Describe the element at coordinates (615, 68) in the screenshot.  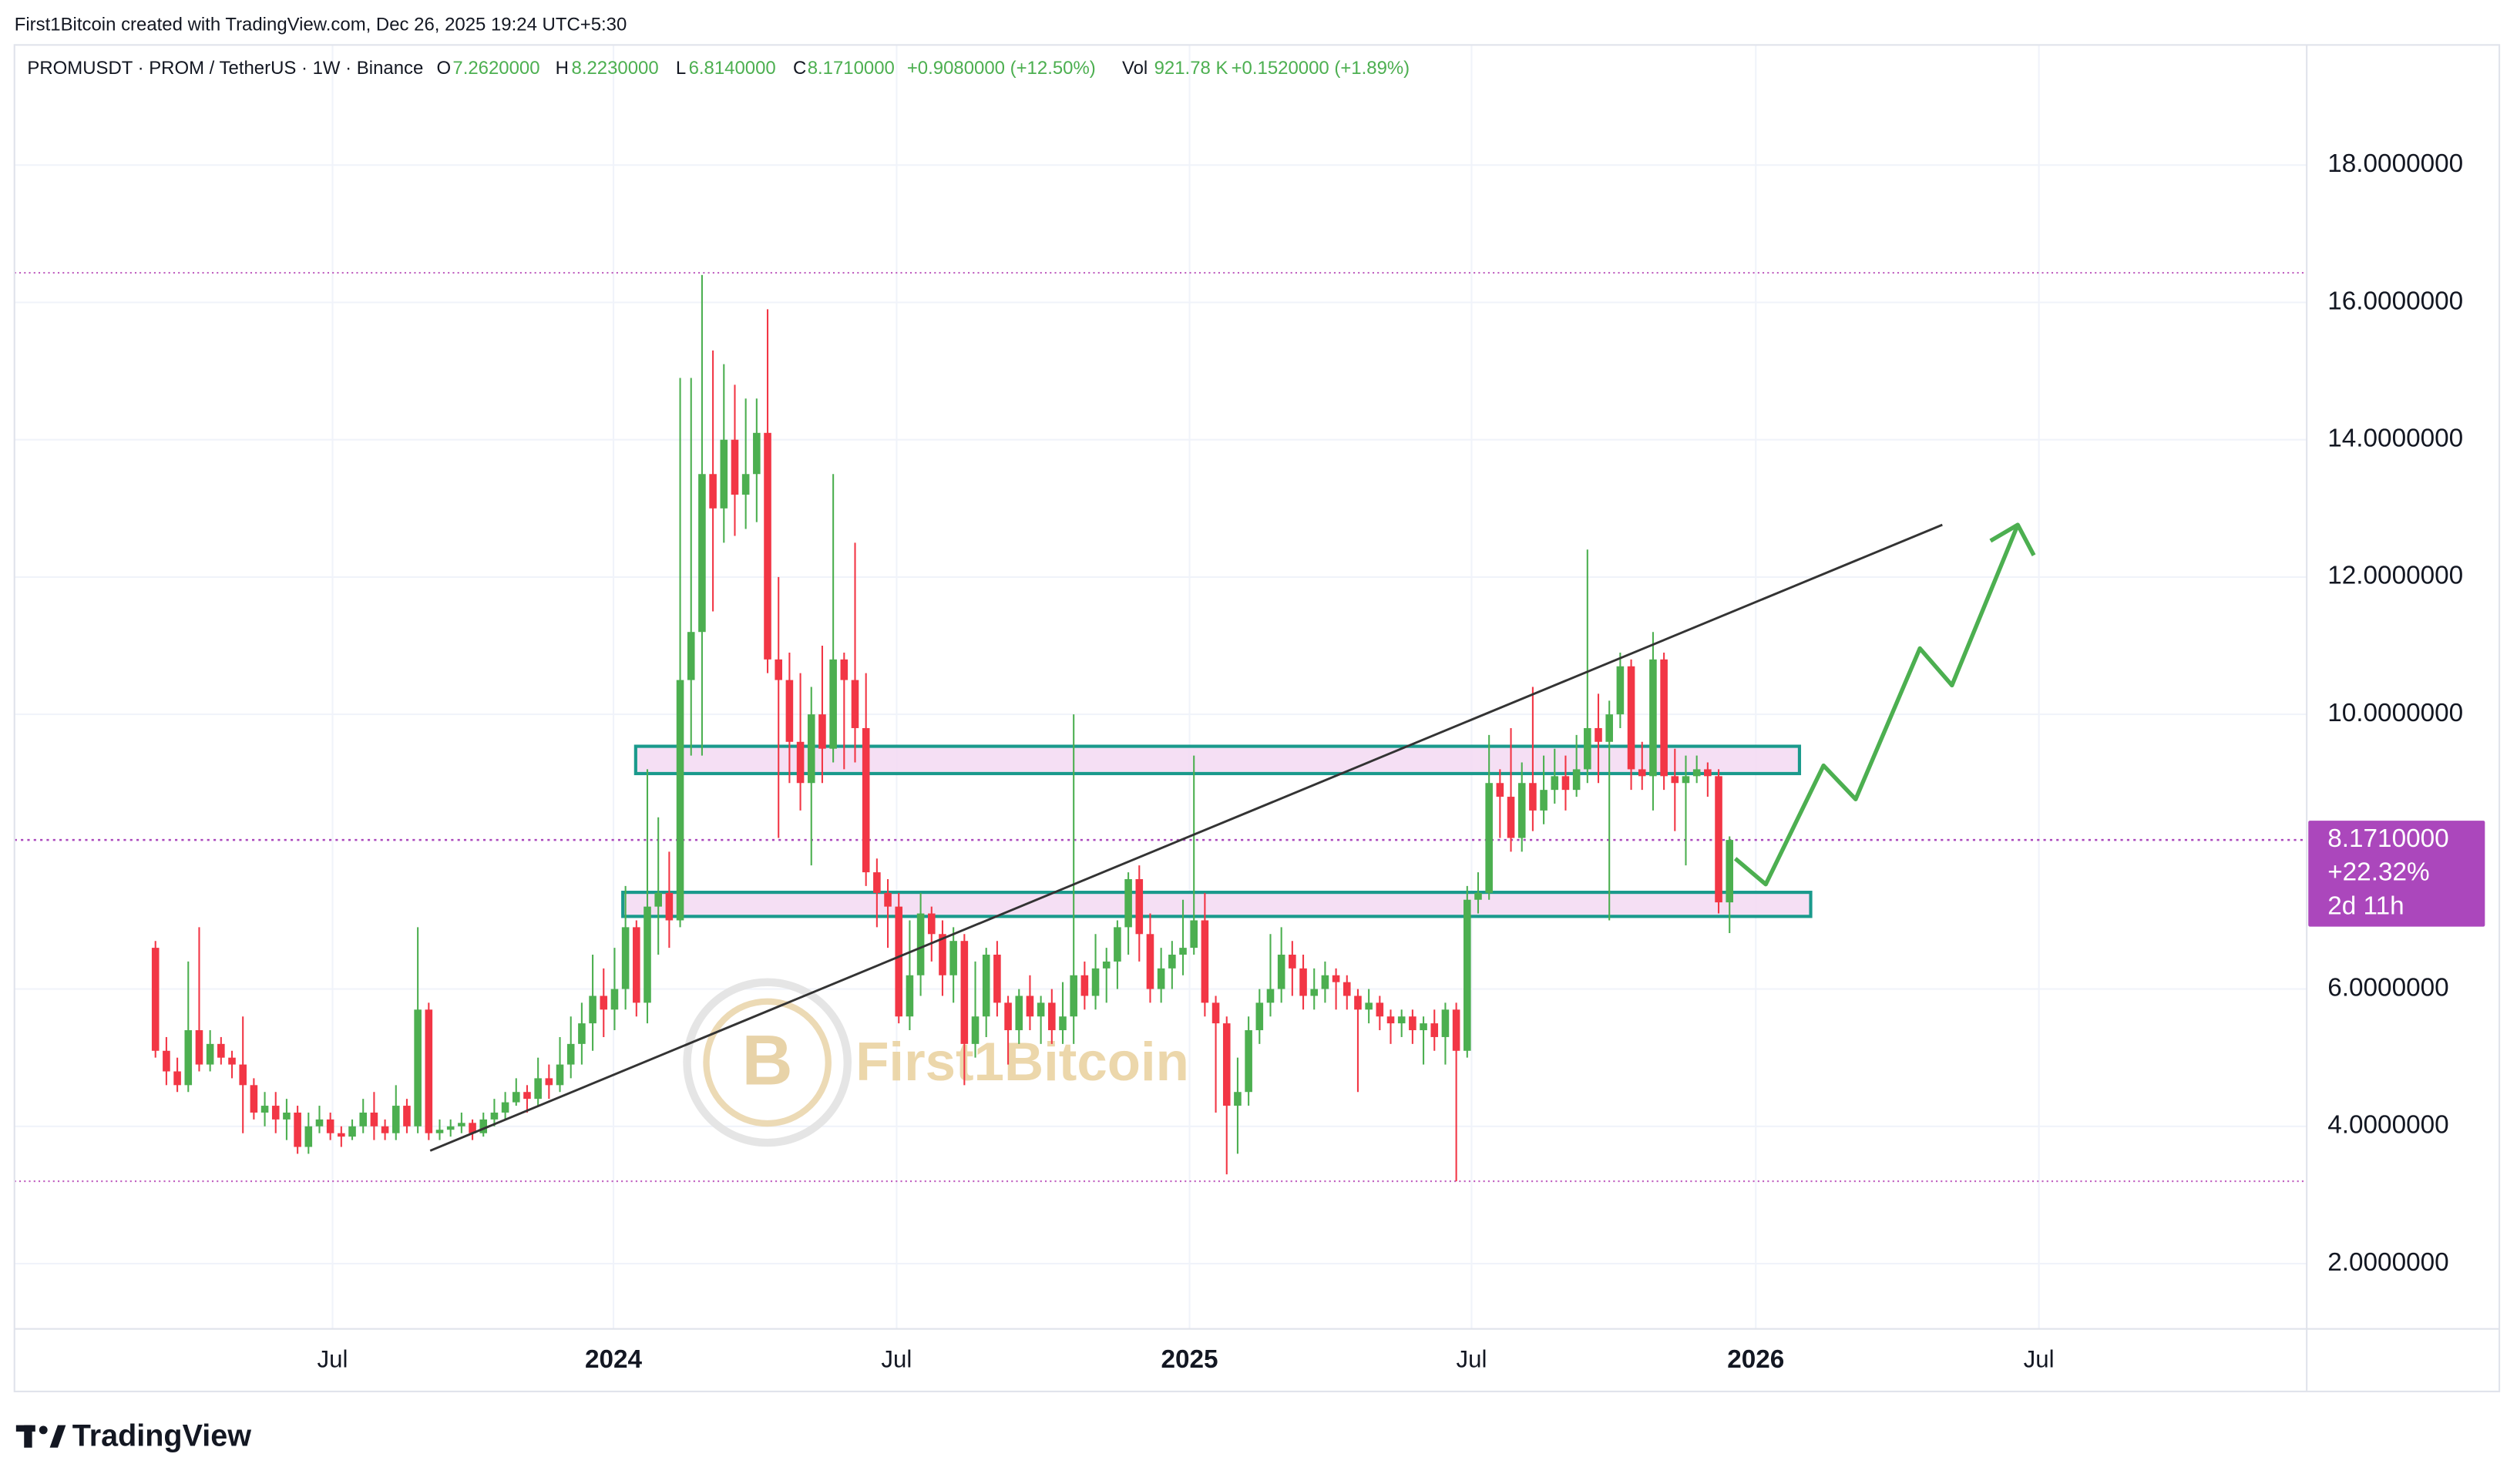
I see `ohlc-value: 8.2230000` at that location.